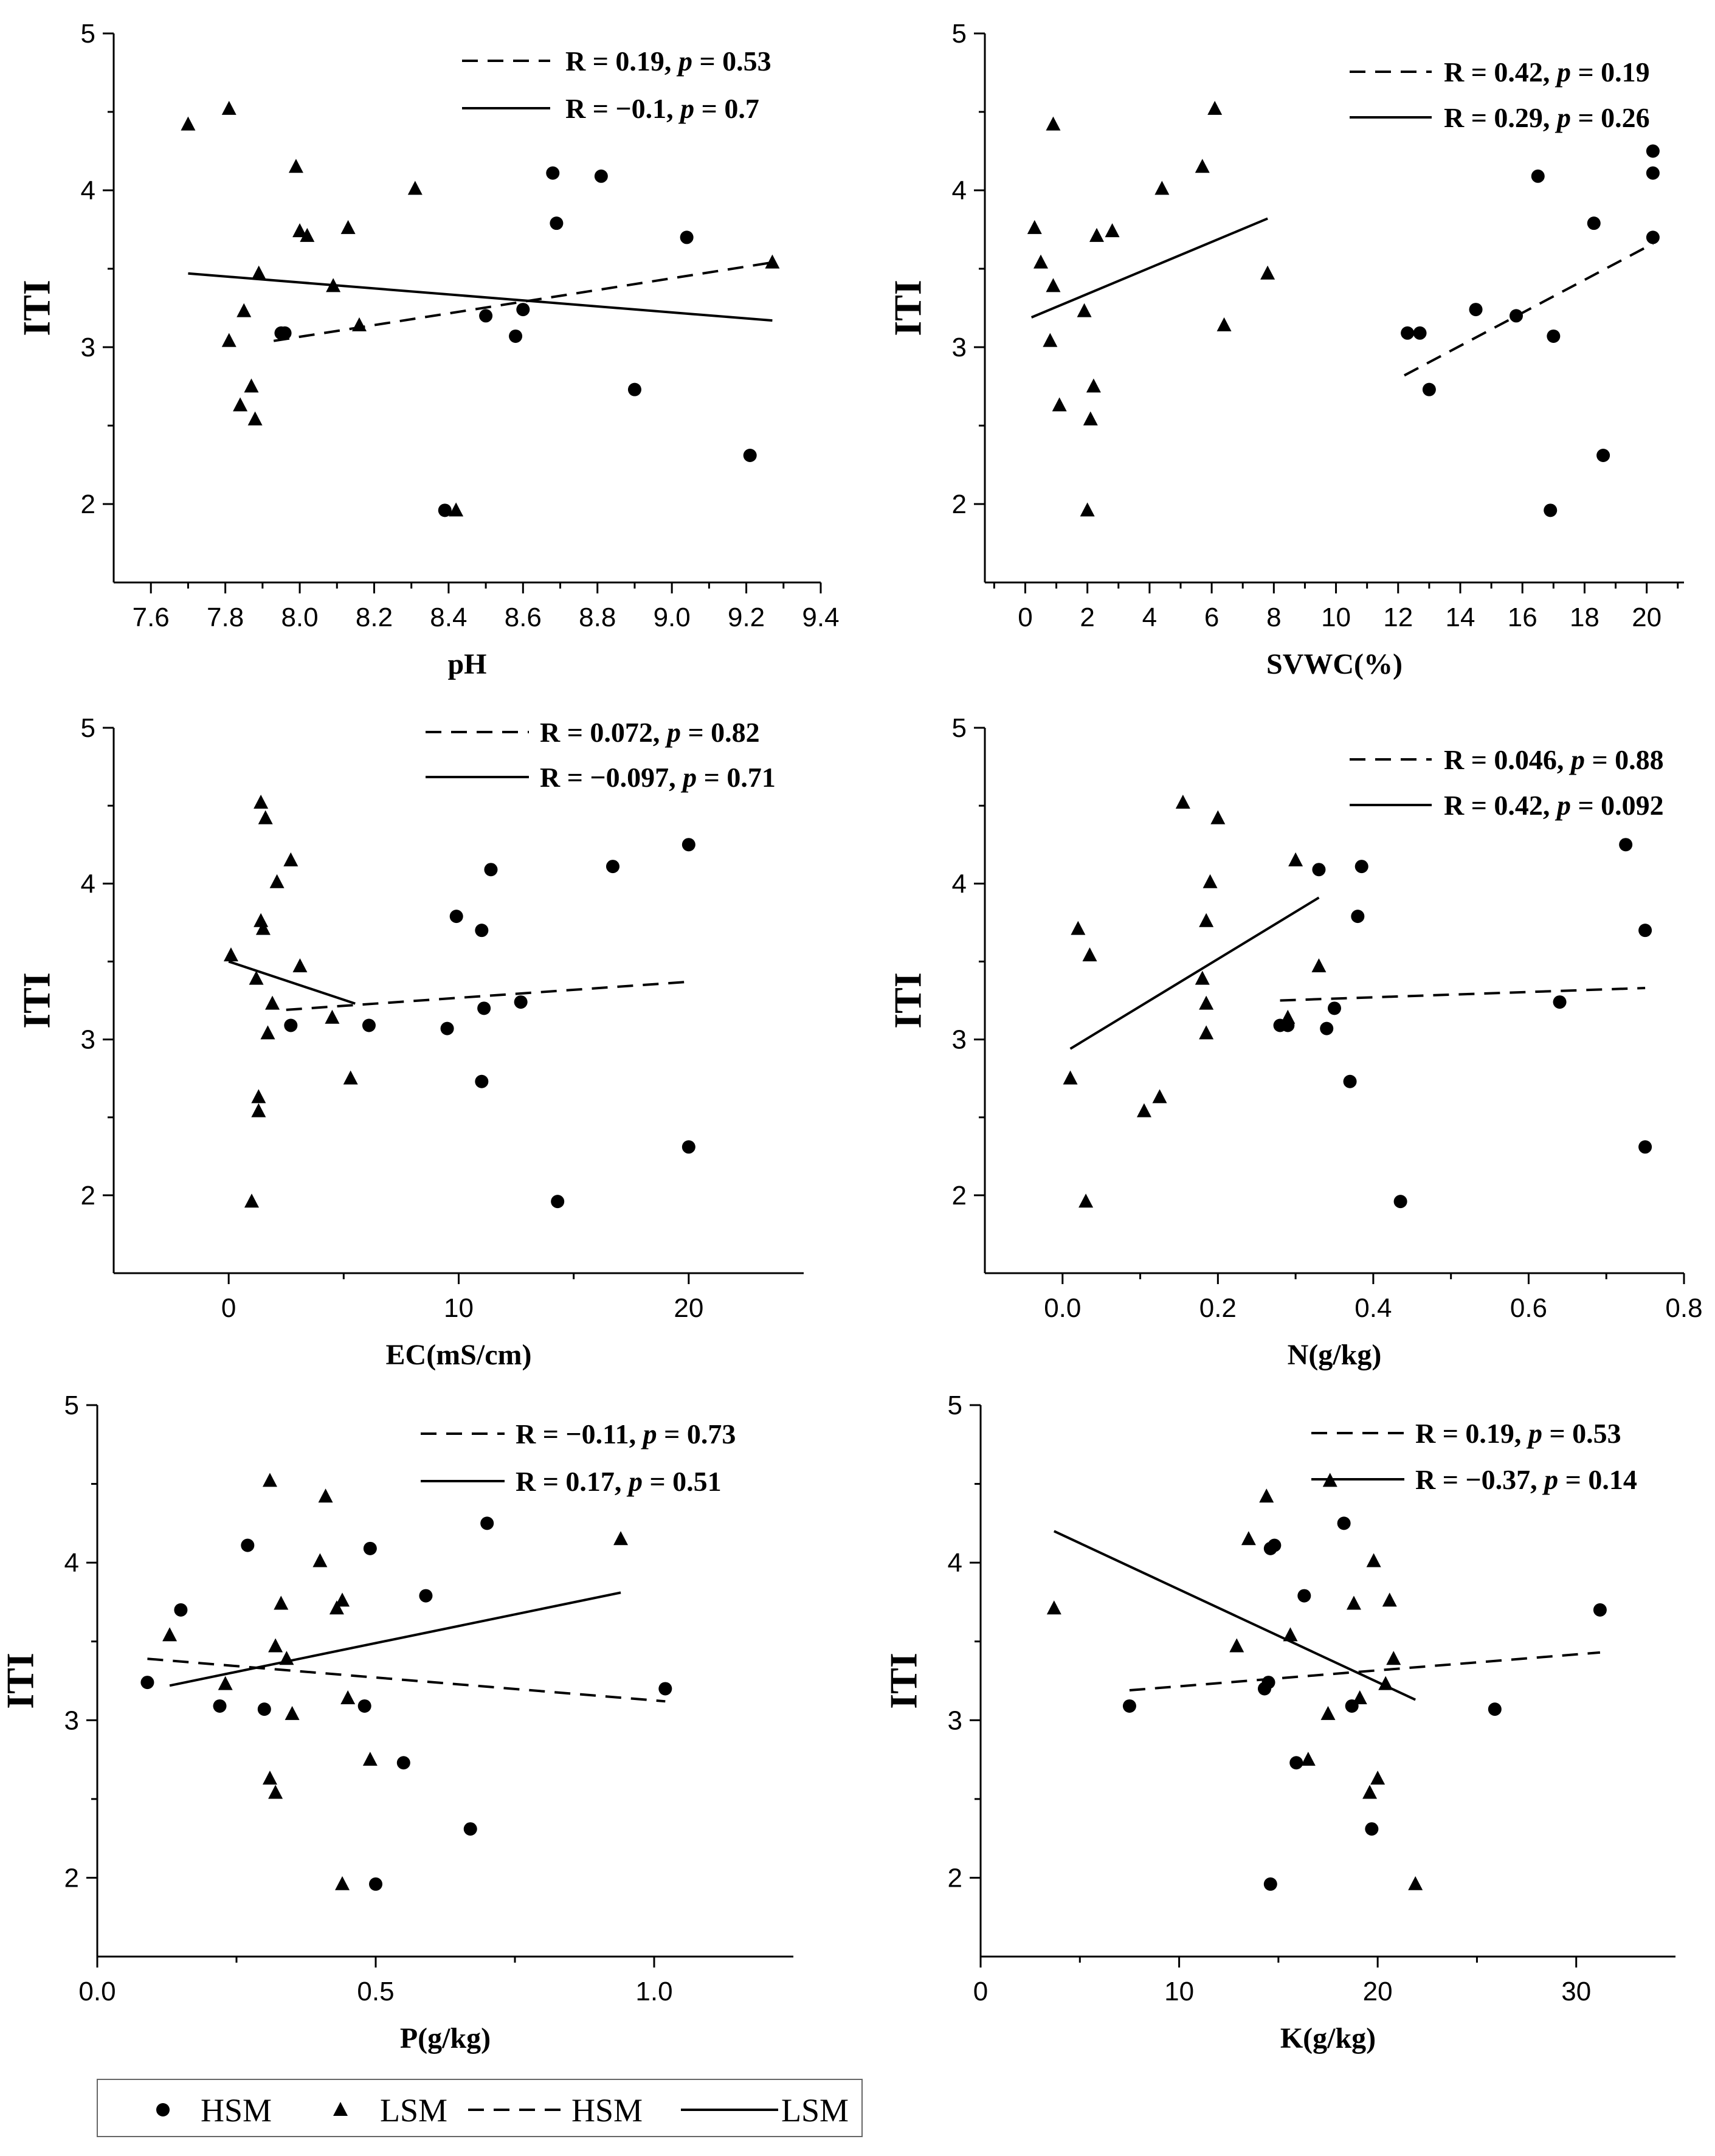 This screenshot has height=2156, width=1715. What do you see at coordinates (672, 618) in the screenshot?
I see `x-tick-label: 9.0` at bounding box center [672, 618].